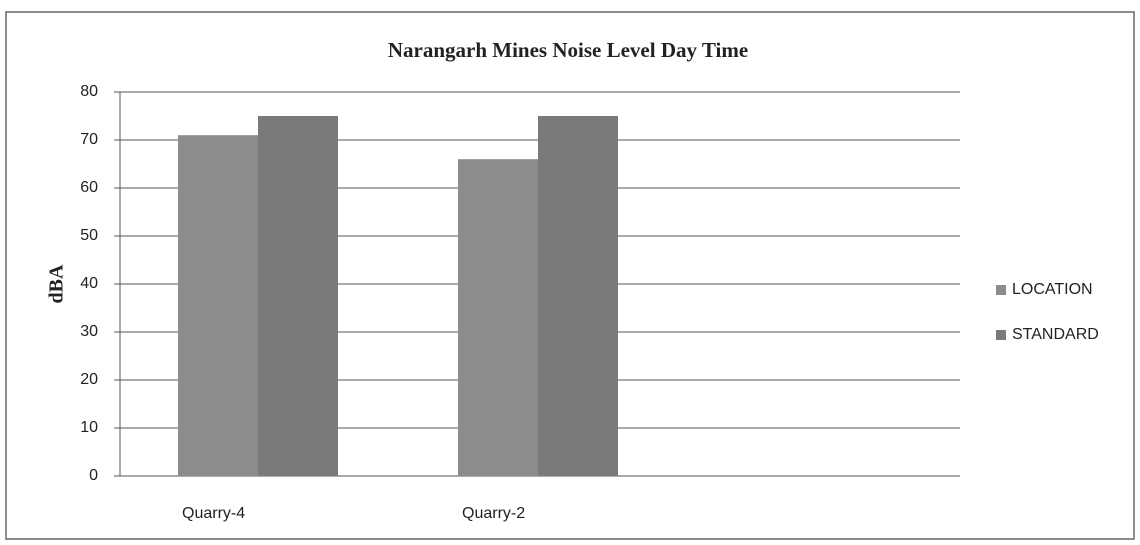 This screenshot has height=545, width=1140. I want to click on y-tick-label: 40, so click(89, 283).